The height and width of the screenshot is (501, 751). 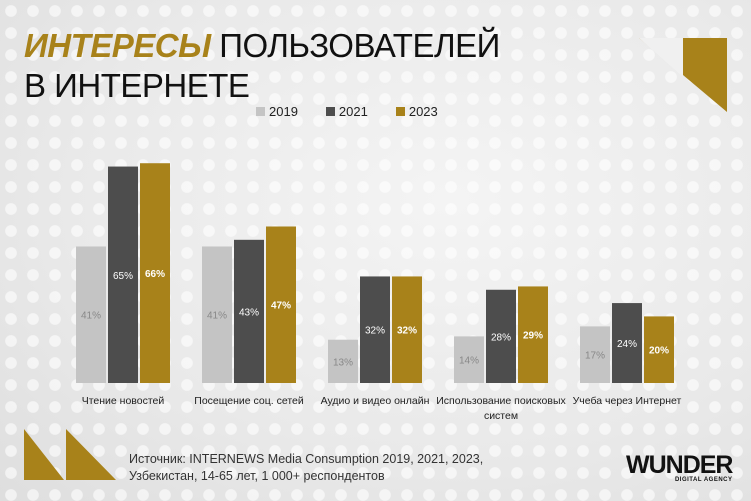 I want to click on legend-item-2021: 2021, so click(x=346, y=111).